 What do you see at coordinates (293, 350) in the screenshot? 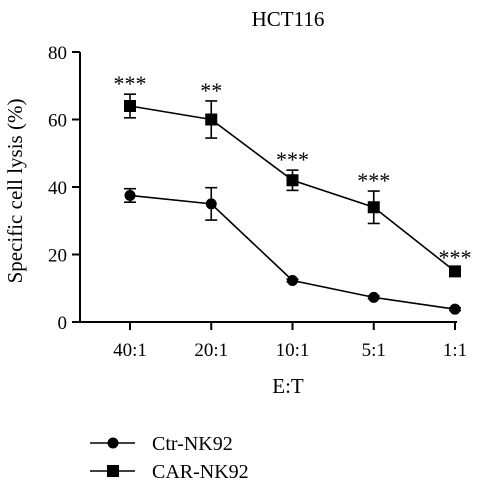
I see `x-tick-label: 10:1` at bounding box center [293, 350].